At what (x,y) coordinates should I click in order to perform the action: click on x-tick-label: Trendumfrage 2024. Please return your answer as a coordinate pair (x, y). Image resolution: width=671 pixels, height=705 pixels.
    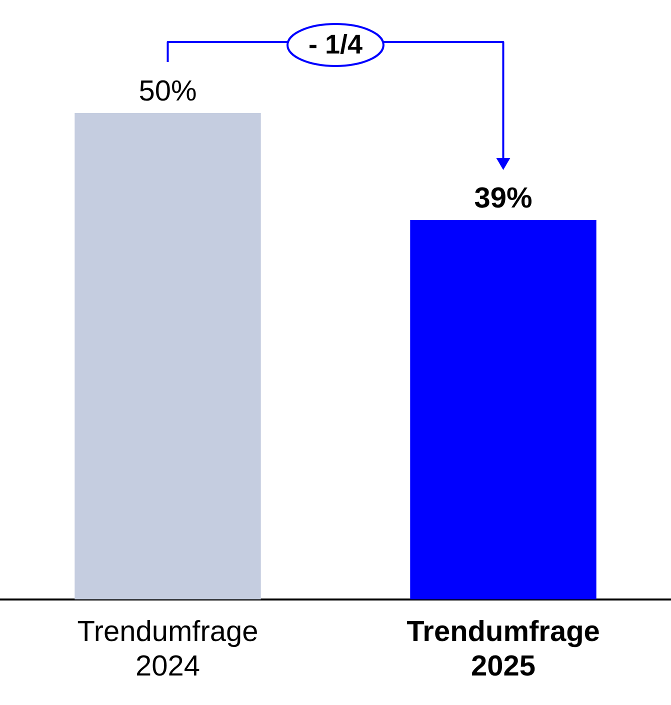
    Looking at the image, I should click on (167, 649).